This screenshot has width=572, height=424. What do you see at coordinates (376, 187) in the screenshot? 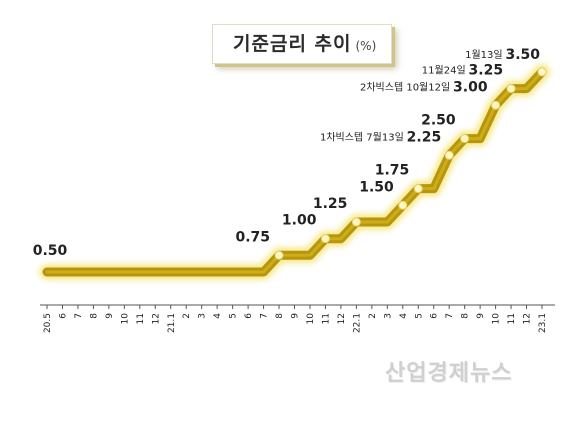
I see `data-label: 1.50` at bounding box center [376, 187].